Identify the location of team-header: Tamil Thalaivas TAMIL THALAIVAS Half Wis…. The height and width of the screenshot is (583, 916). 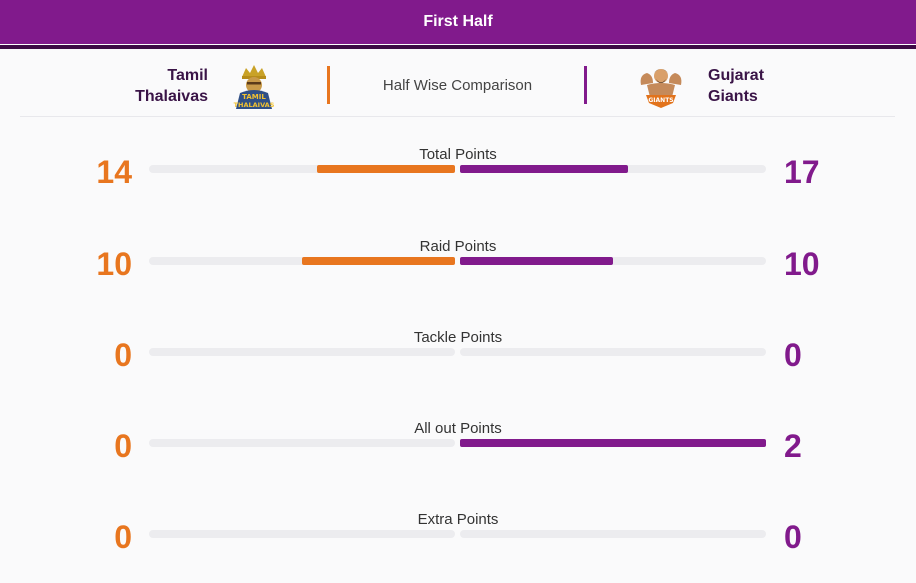
(457, 83).